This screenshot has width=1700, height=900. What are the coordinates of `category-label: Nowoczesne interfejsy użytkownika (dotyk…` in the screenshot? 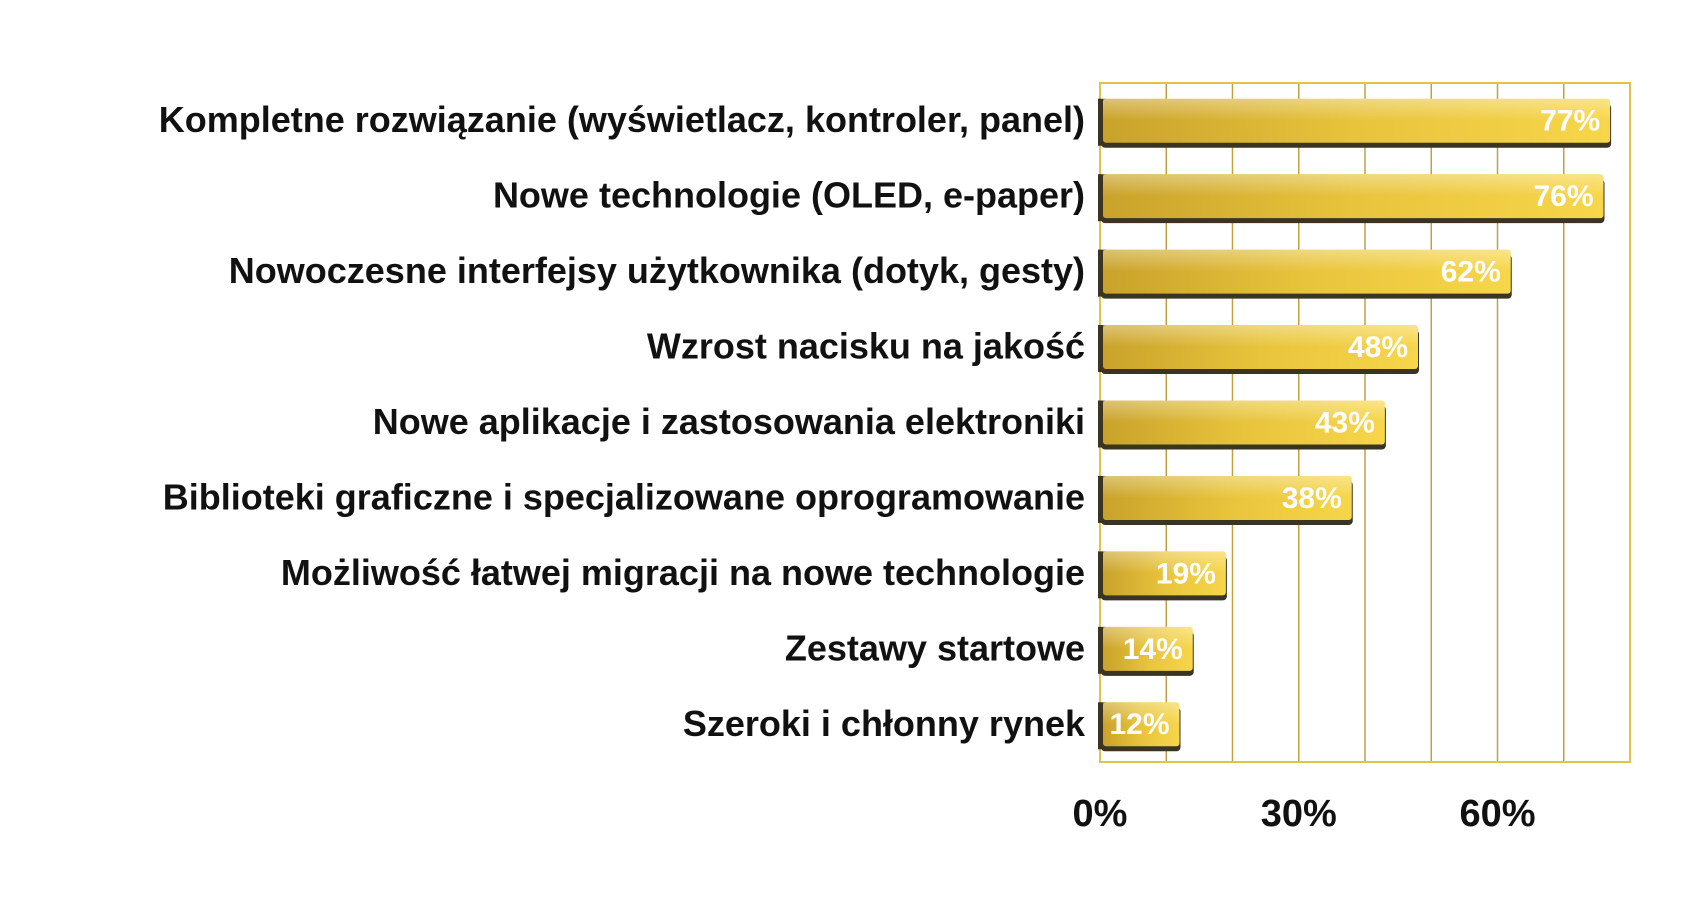 It's located at (657, 270).